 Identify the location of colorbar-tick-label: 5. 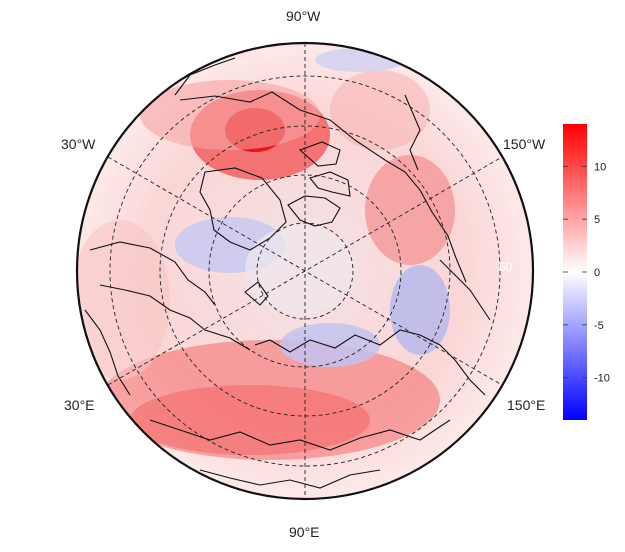
(597, 220).